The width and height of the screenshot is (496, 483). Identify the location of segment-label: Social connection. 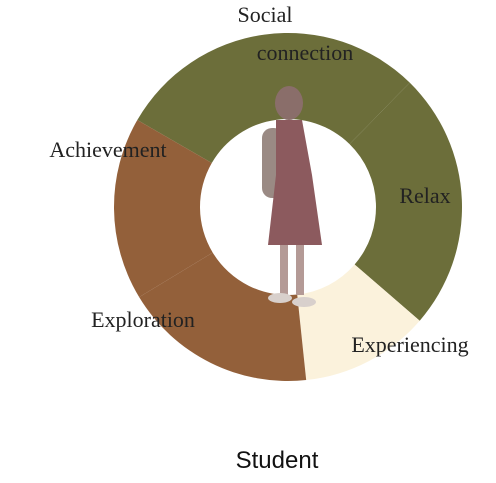
(296, 33).